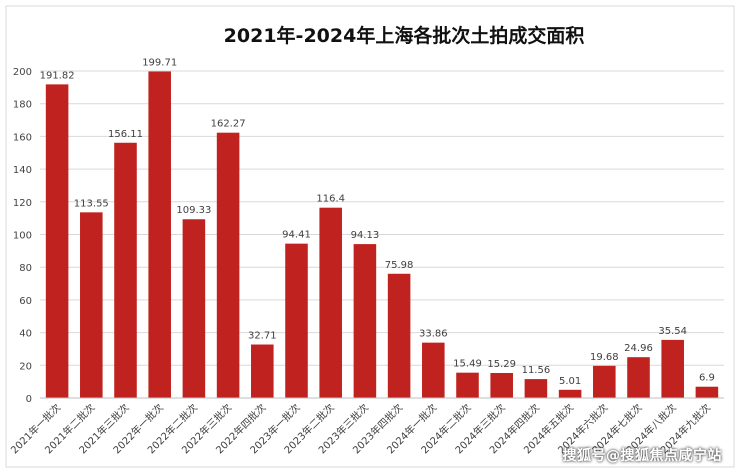 The height and width of the screenshot is (473, 740). What do you see at coordinates (330, 199) in the screenshot?
I see `data-label: 116.4` at bounding box center [330, 199].